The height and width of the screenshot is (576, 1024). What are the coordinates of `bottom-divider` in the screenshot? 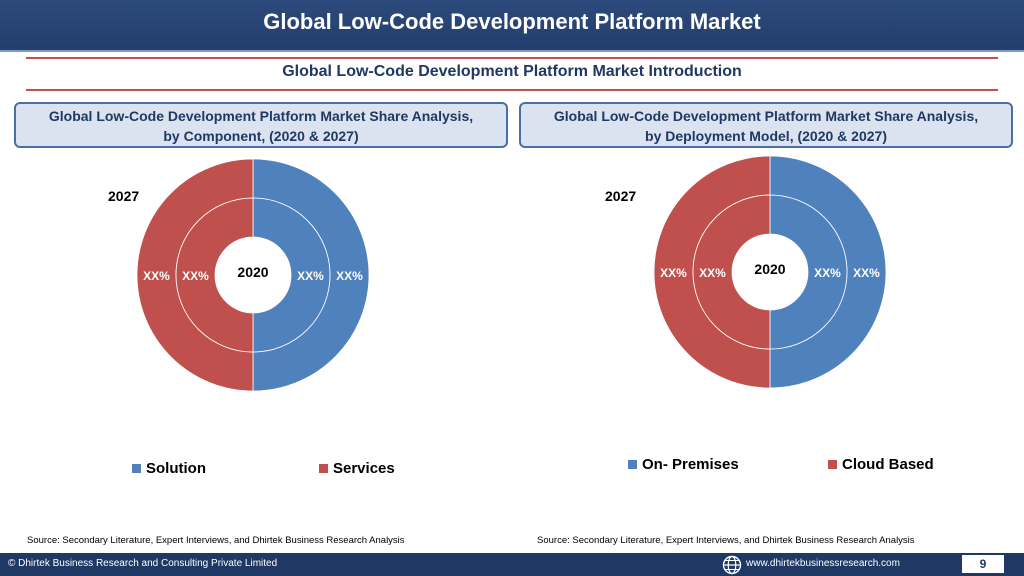 It's located at (512, 90).